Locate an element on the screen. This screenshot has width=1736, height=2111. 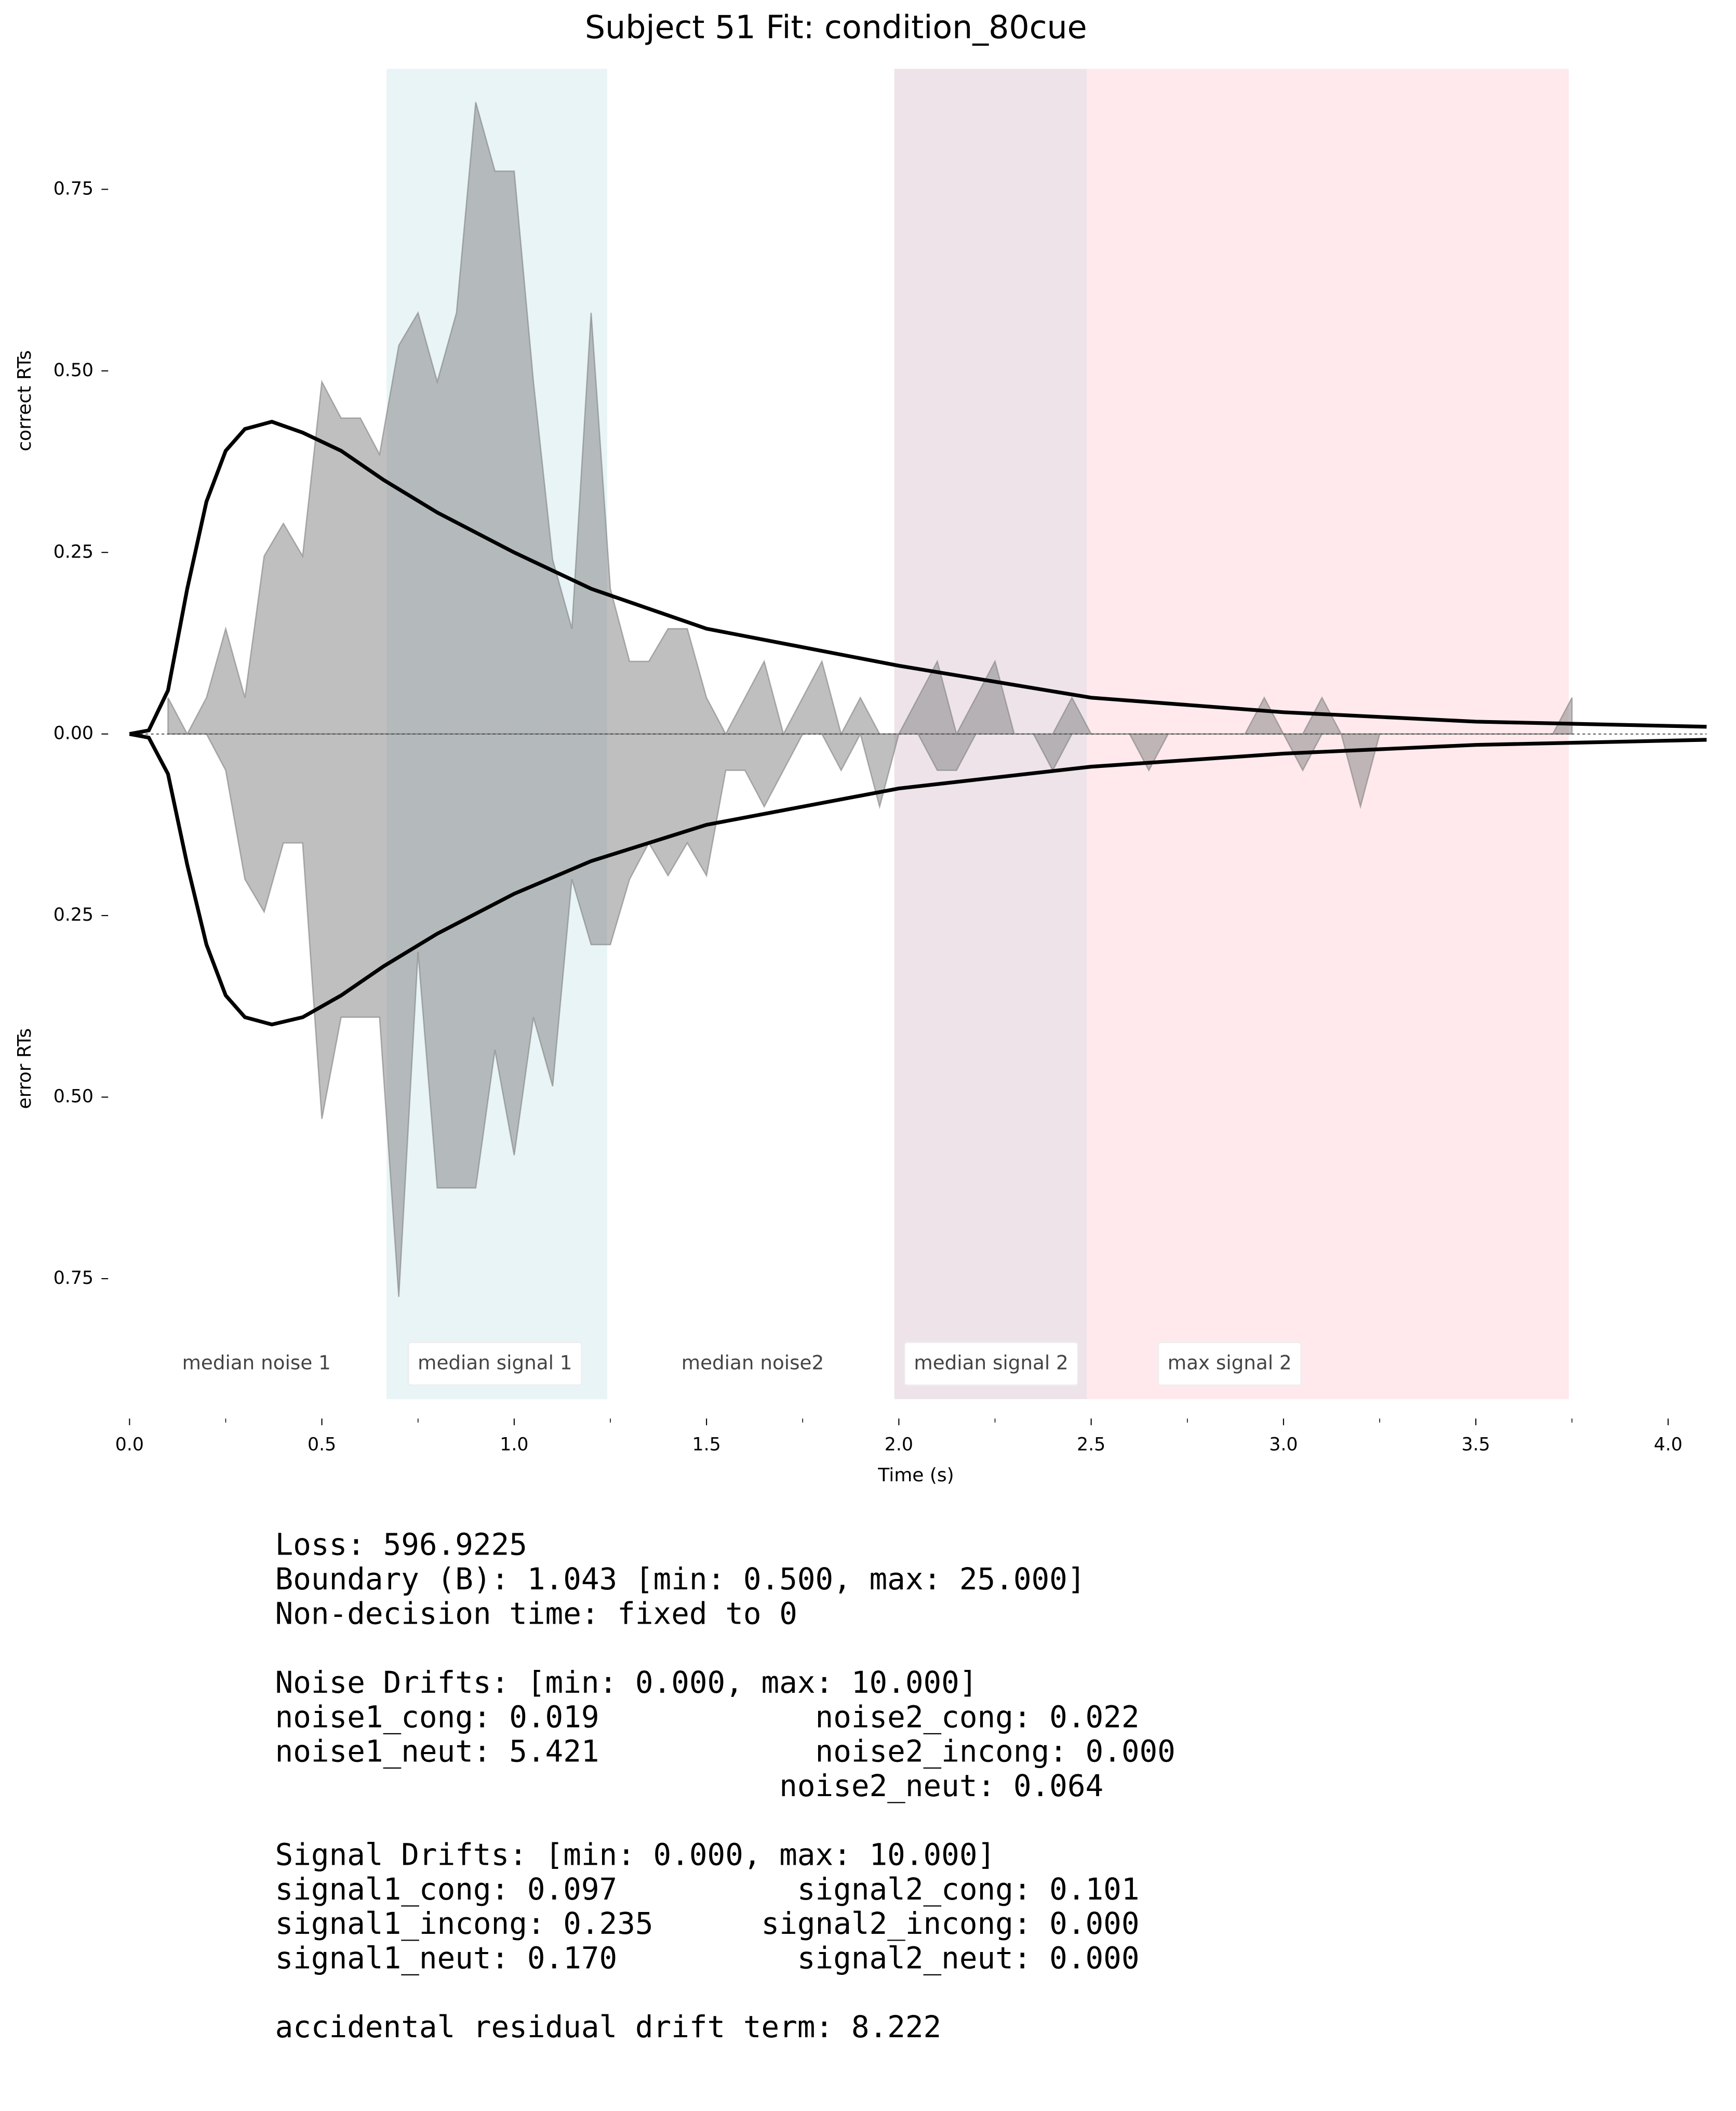
summary-line: Signal Drifts: [min: 0.000, max: 10.000] is located at coordinates (635, 1856).